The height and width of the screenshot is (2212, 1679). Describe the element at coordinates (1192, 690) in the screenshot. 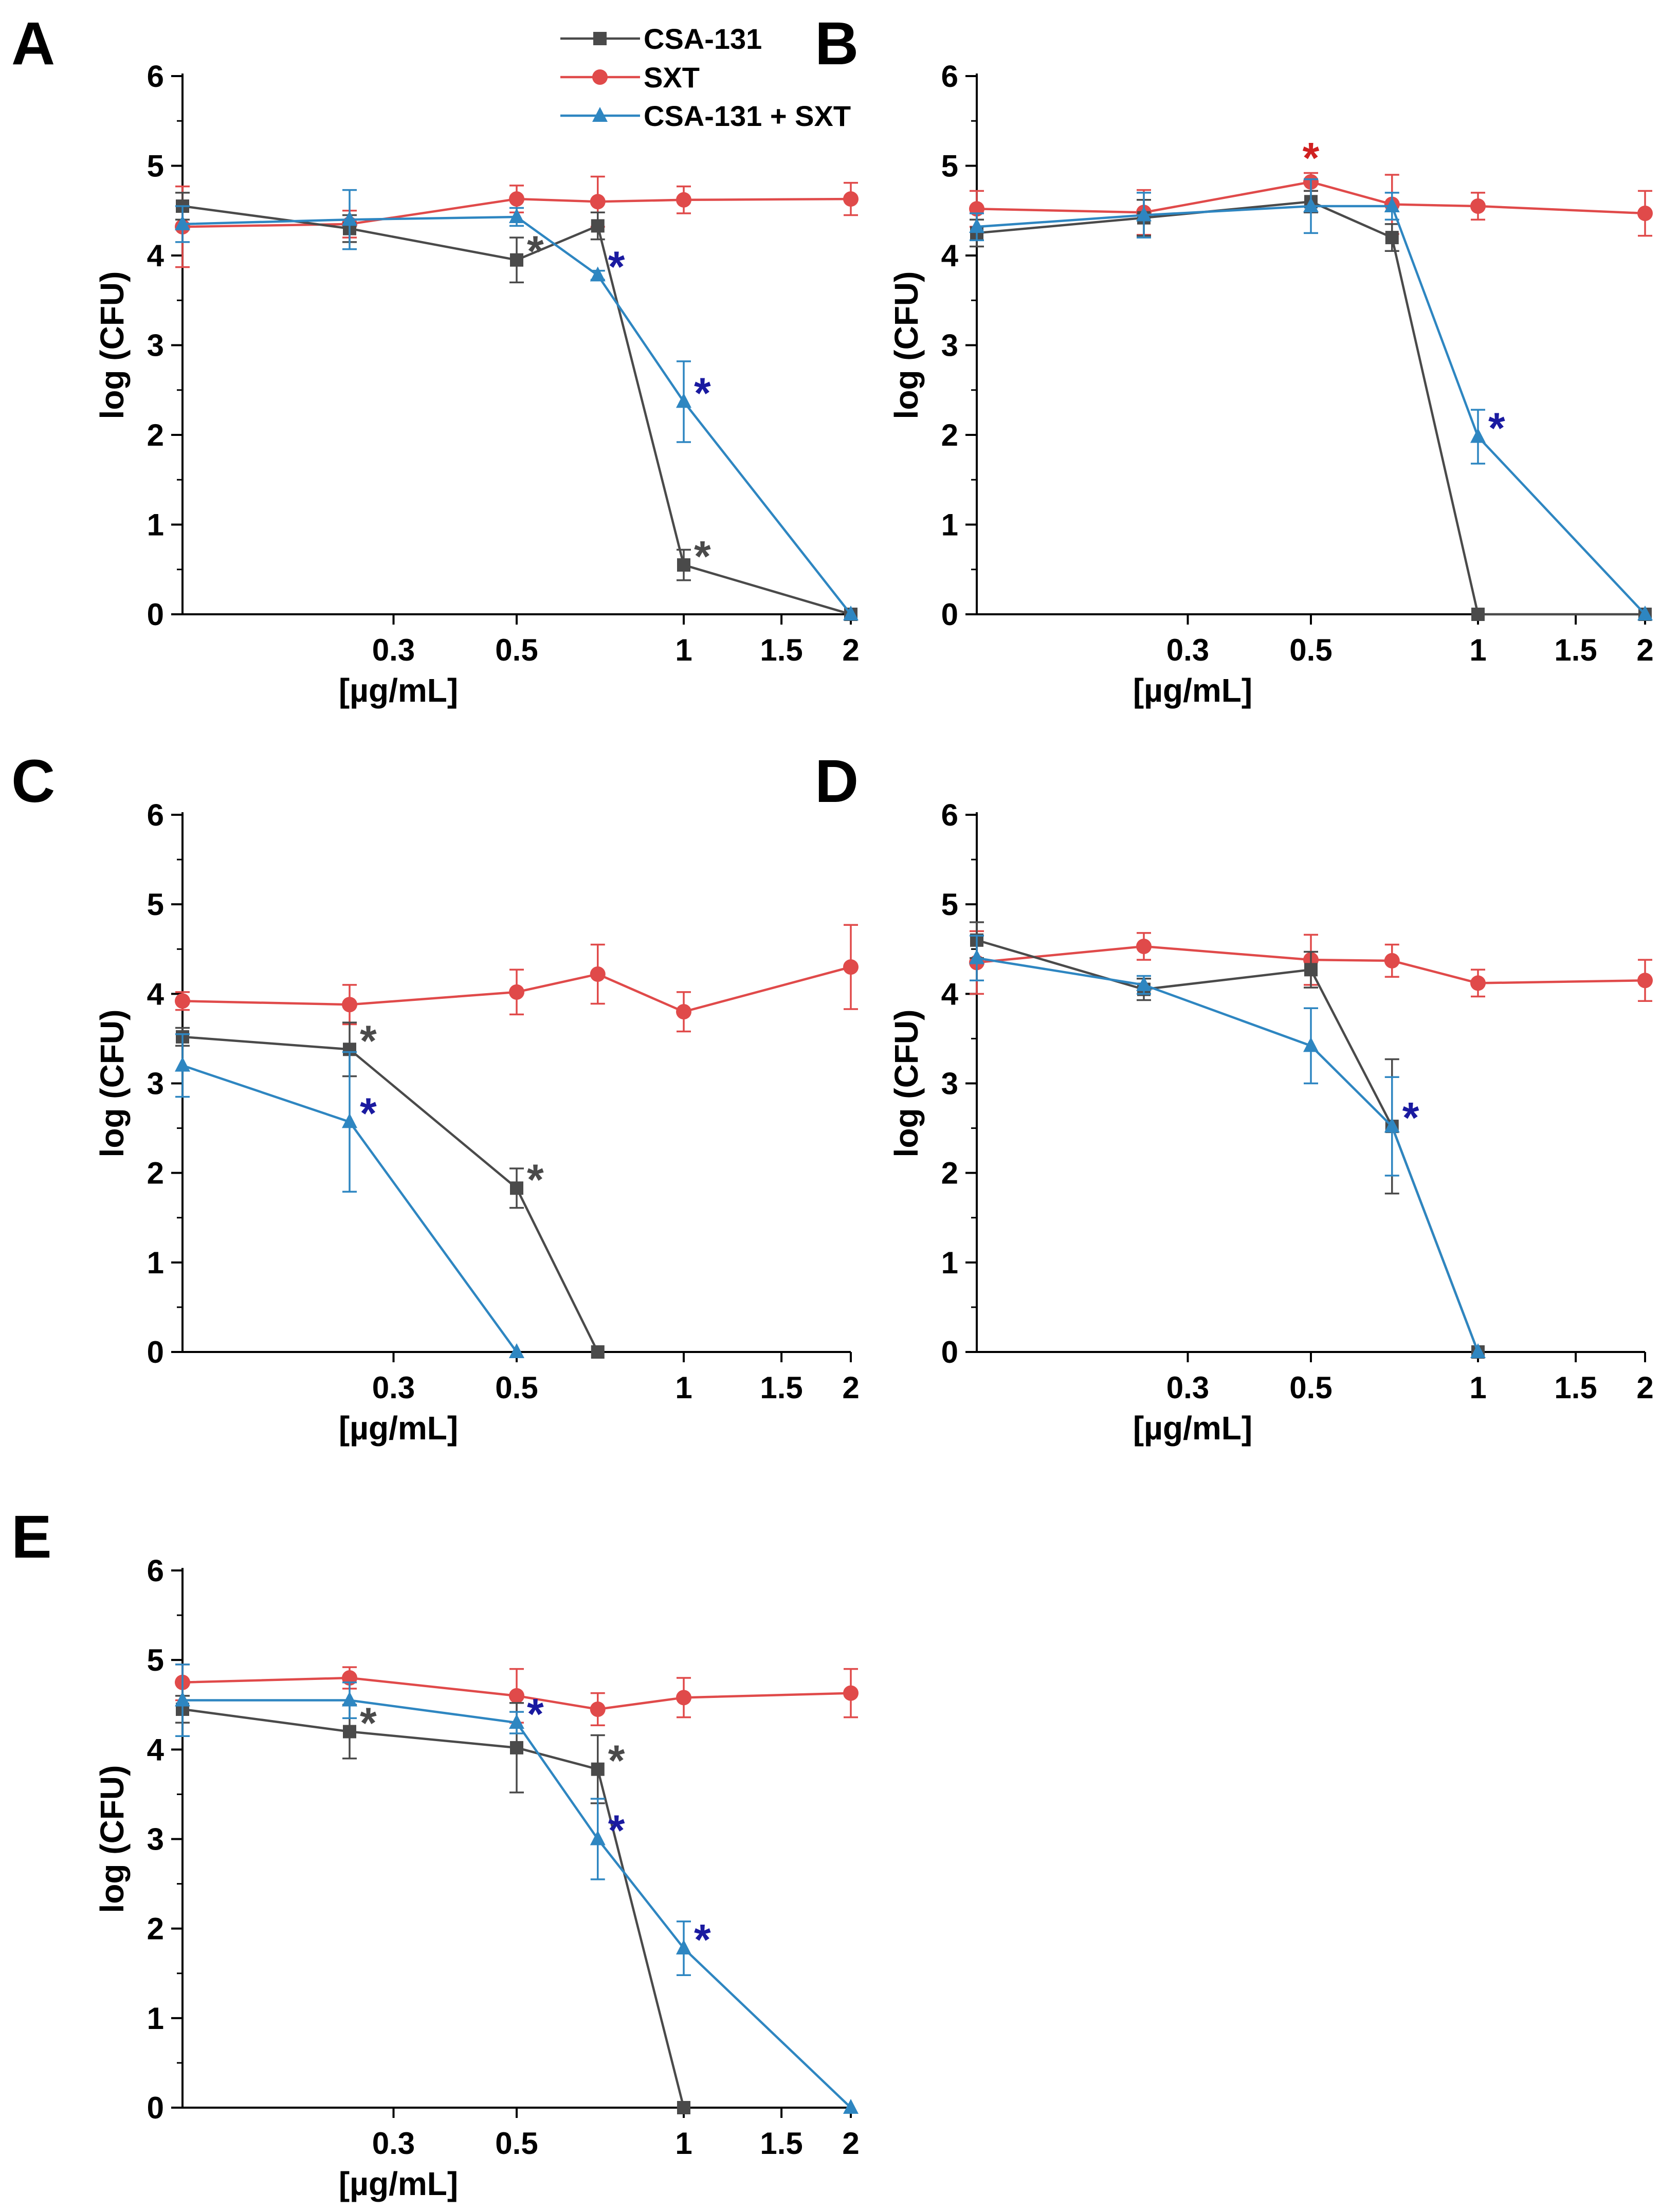

I see `x-axis-title: [µg/mL]` at that location.